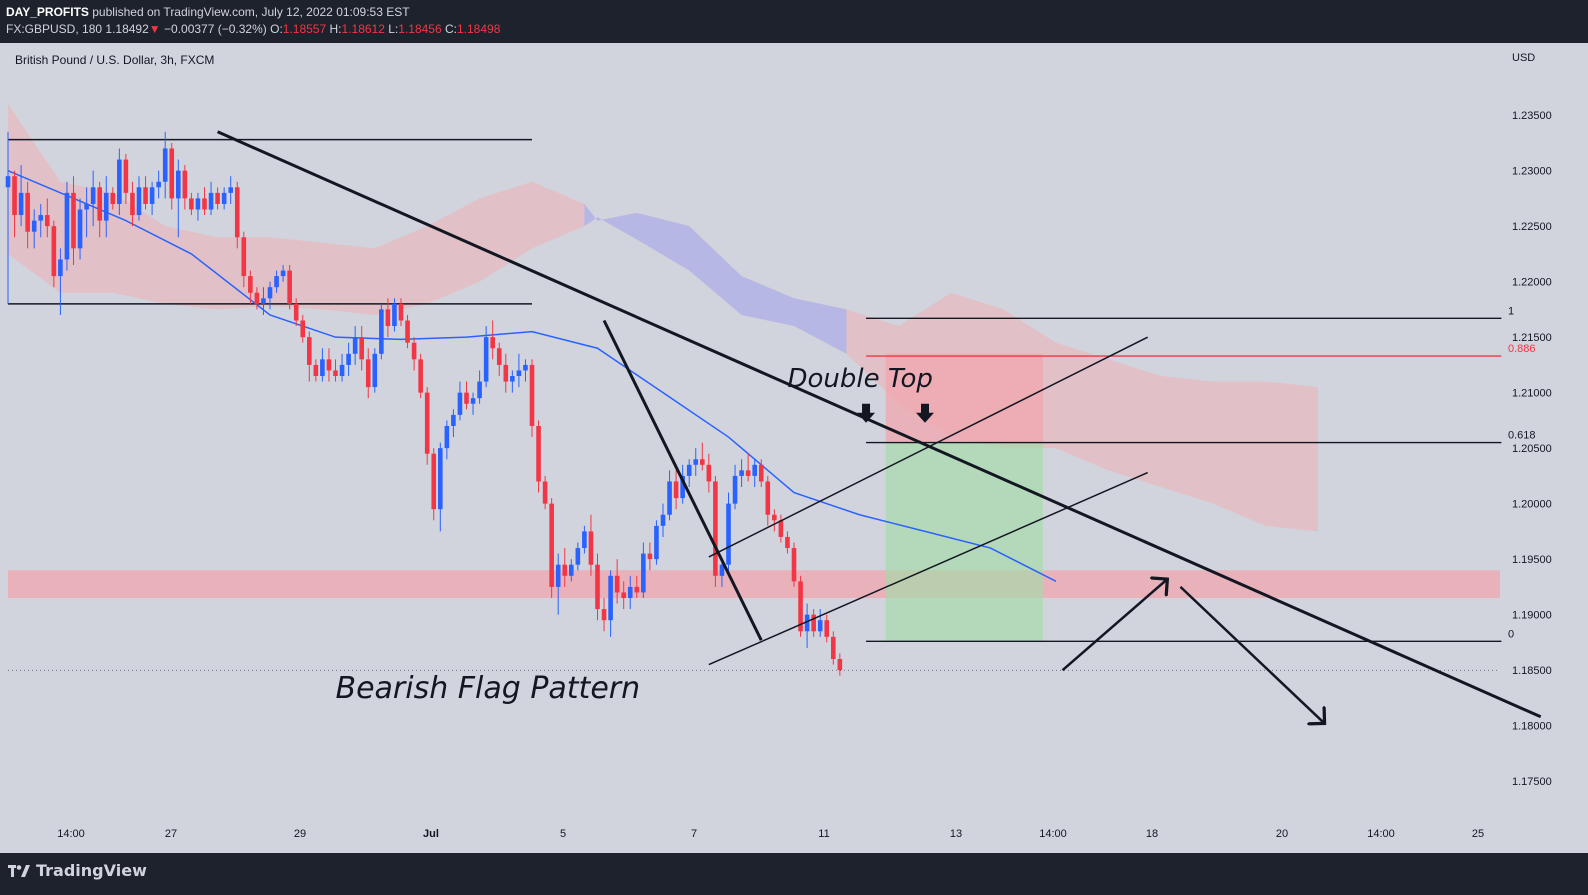 The image size is (1588, 895). I want to click on projection-arrows, so click(1193, 651).